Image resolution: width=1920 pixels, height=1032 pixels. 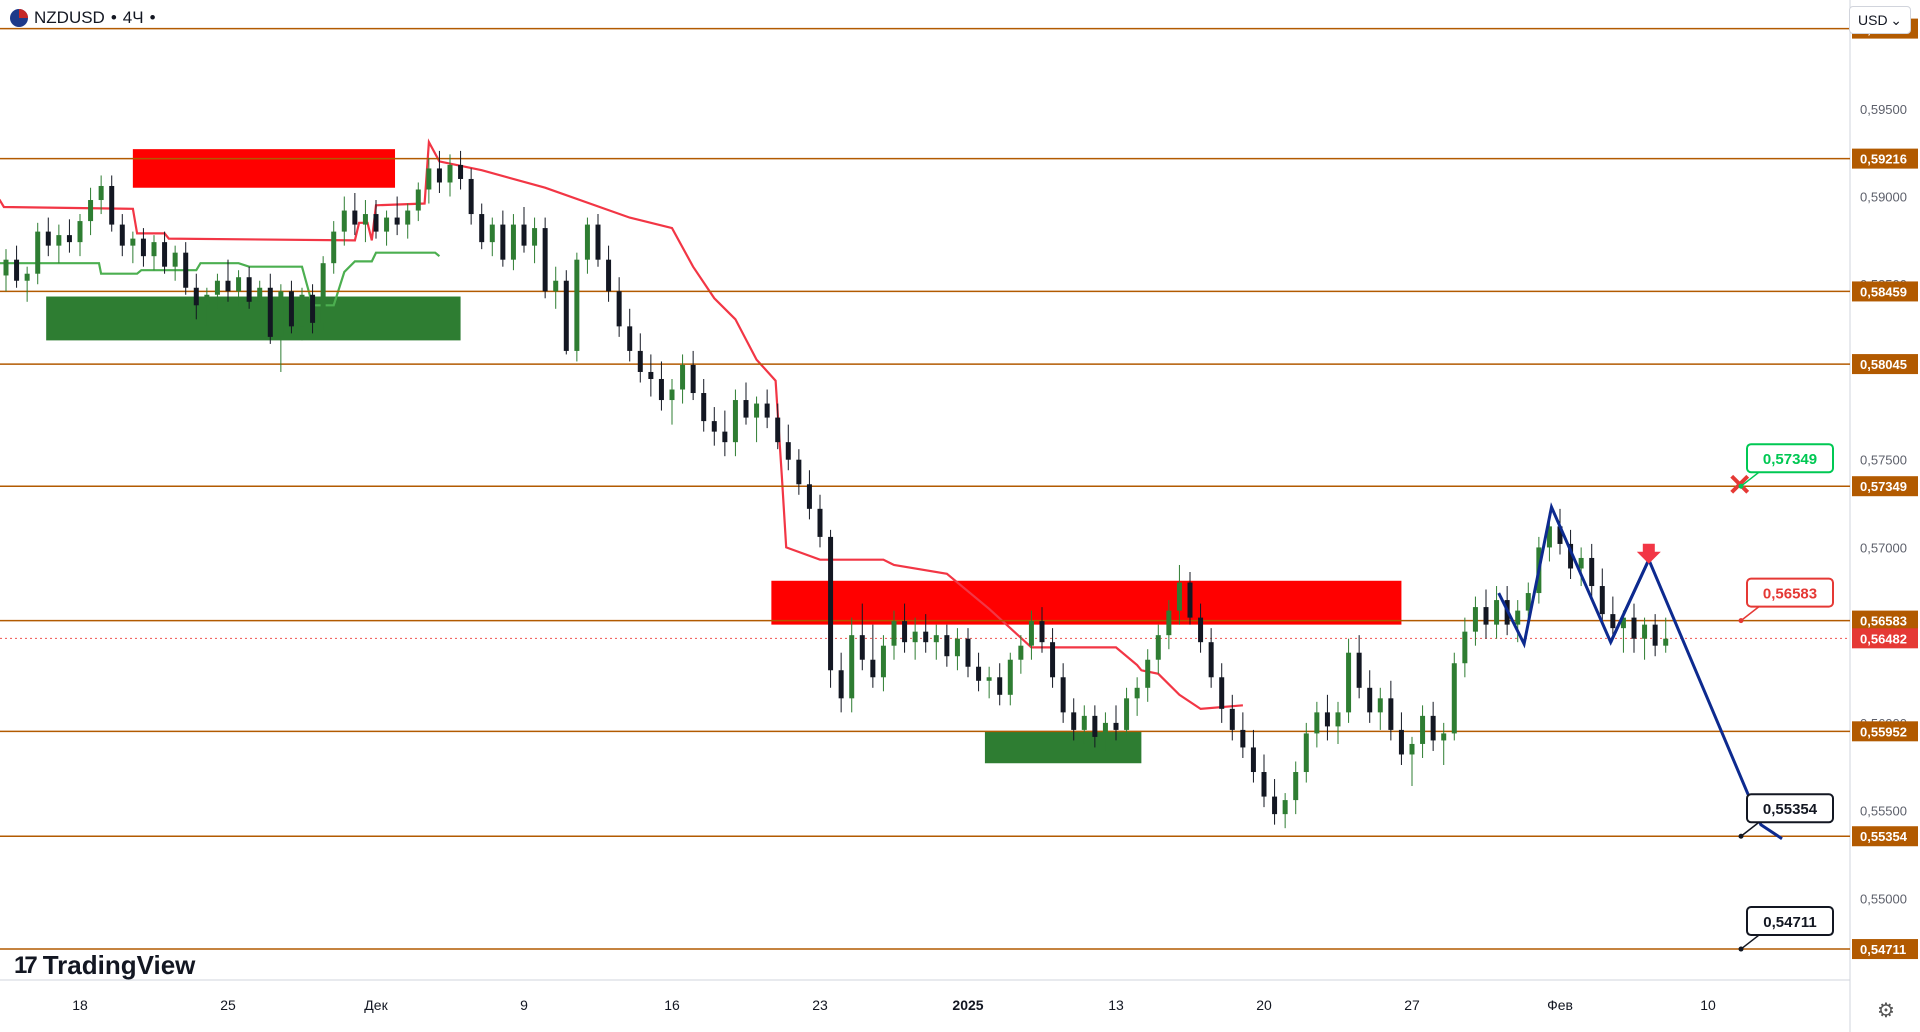 I want to click on symbol-header: NZDUSD • 4Ч •, so click(x=83, y=18).